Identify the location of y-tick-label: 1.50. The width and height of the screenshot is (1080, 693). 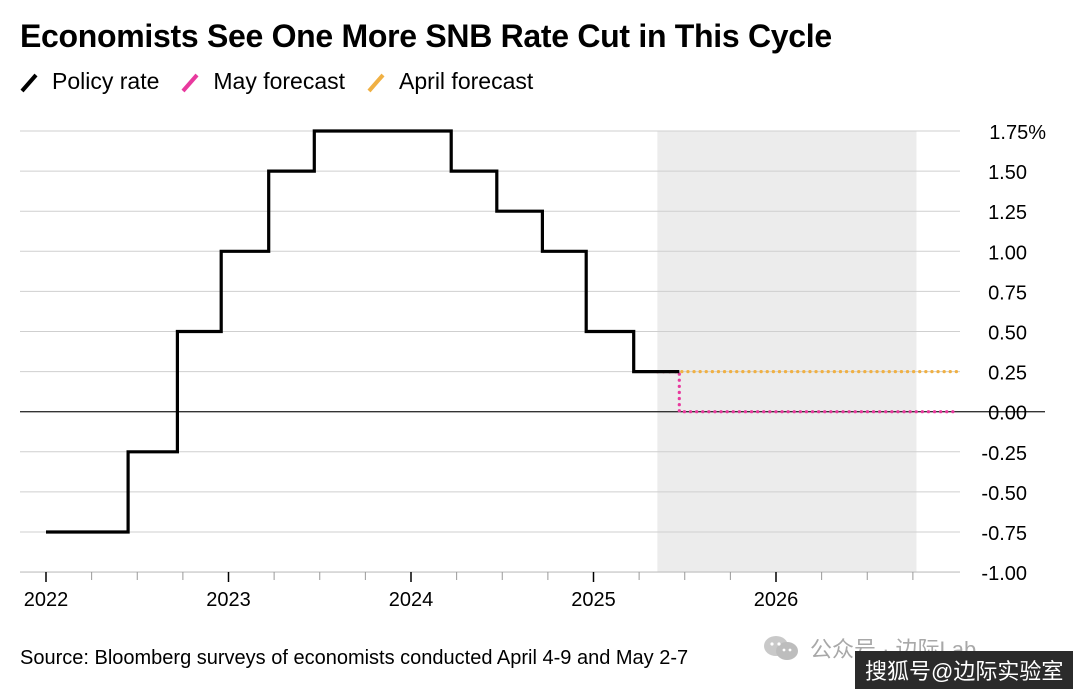
(1007, 173).